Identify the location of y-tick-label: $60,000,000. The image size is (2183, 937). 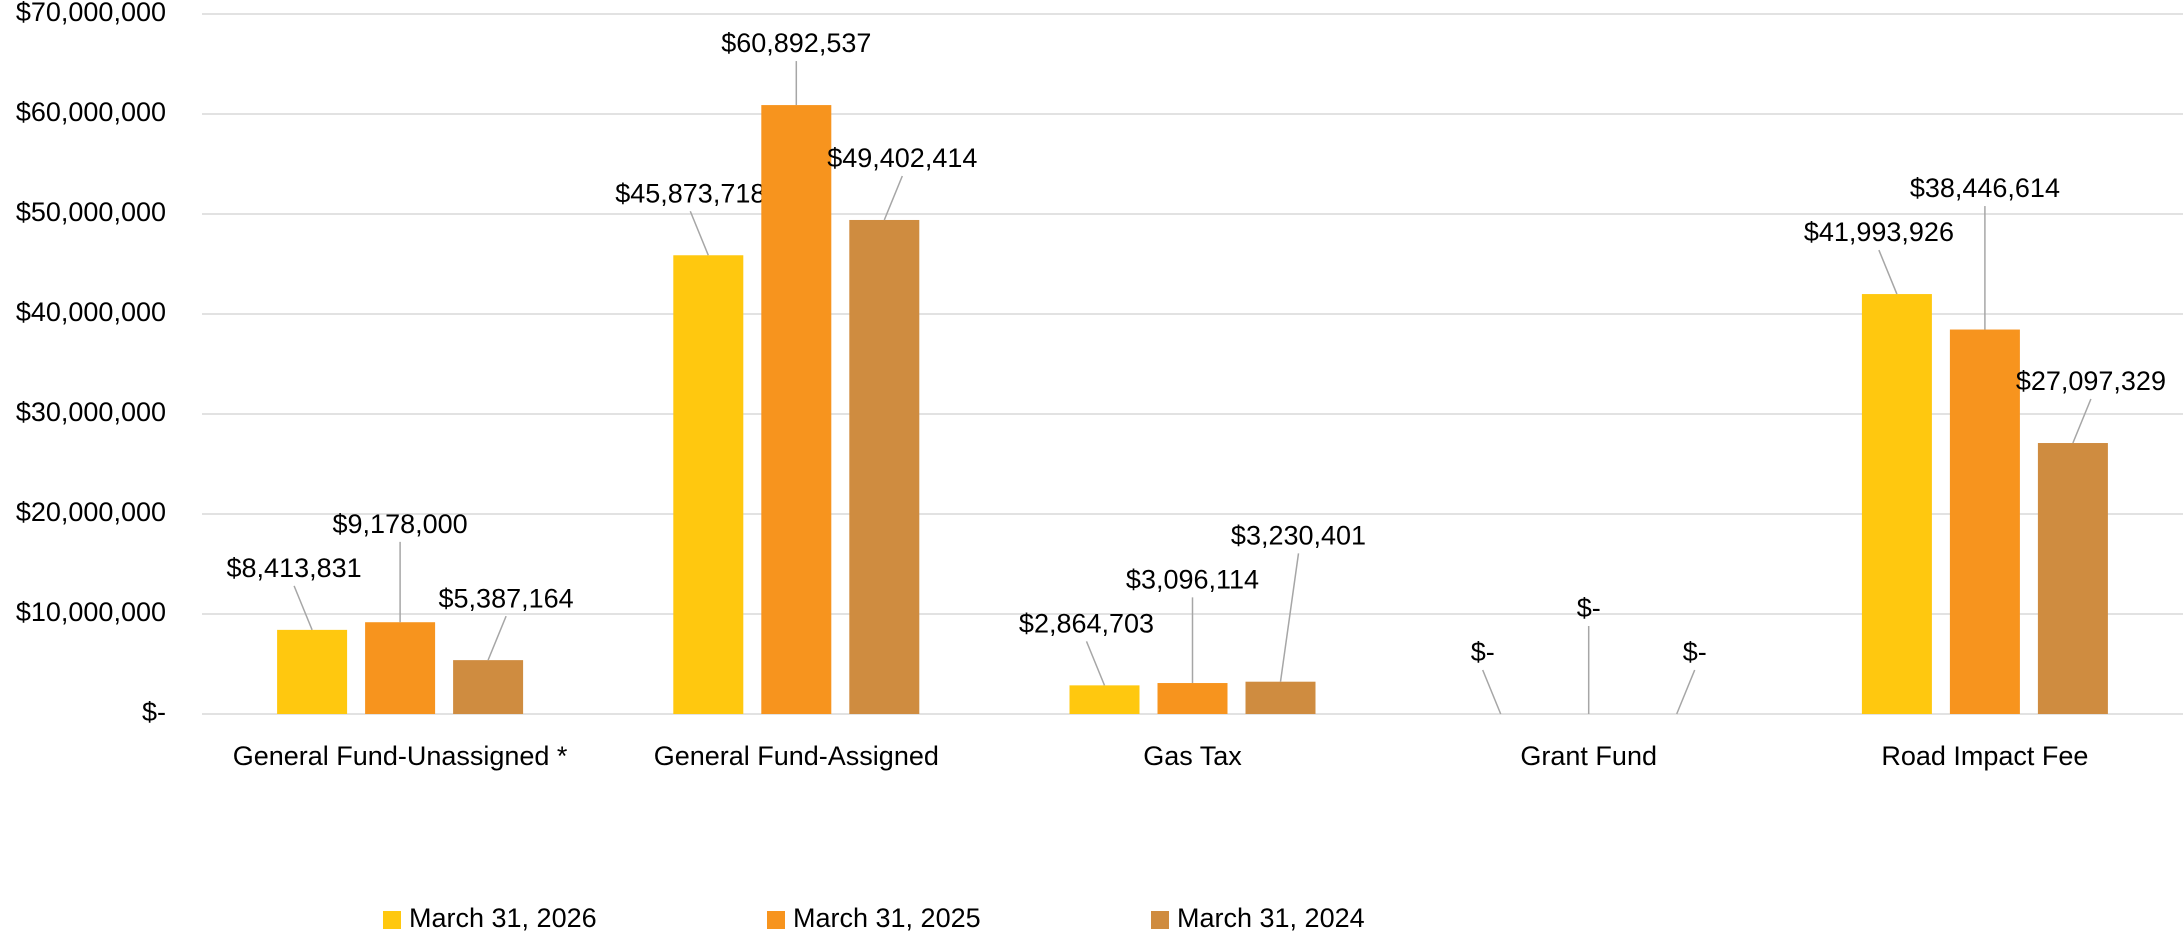
(91, 112).